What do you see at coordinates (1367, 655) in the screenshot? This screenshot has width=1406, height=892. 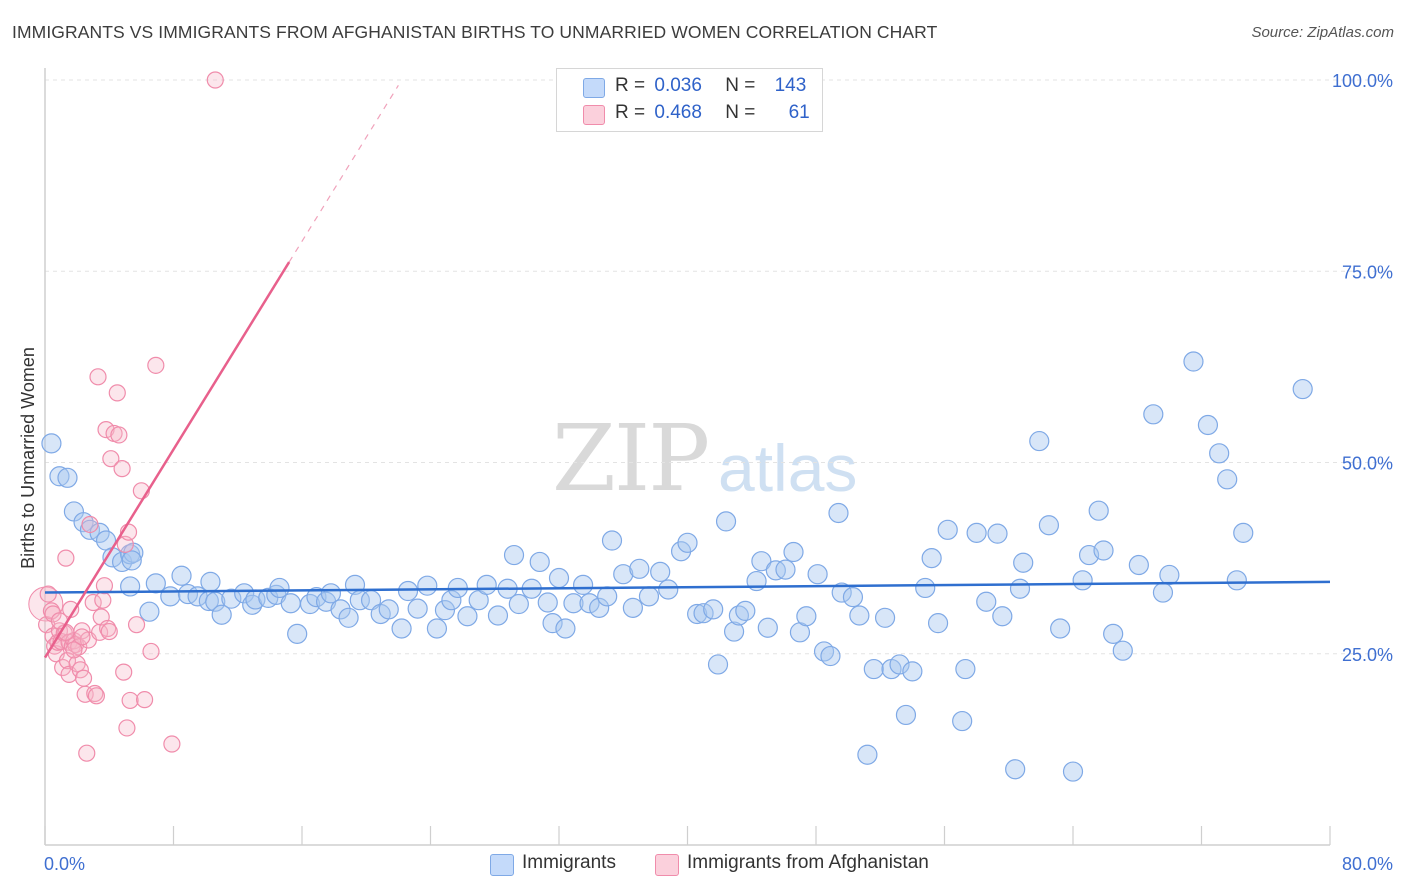 I see `y-tick-label: 25.0%` at bounding box center [1367, 655].